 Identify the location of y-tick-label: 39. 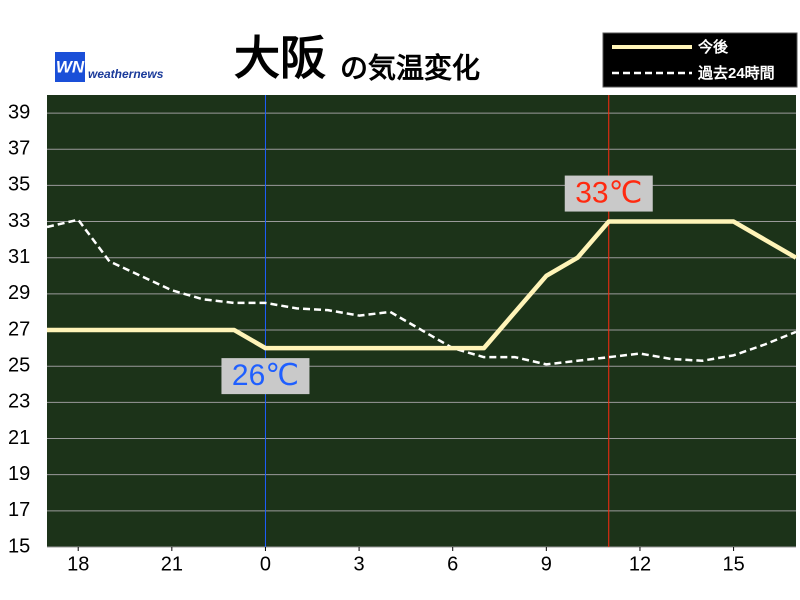
(19, 112).